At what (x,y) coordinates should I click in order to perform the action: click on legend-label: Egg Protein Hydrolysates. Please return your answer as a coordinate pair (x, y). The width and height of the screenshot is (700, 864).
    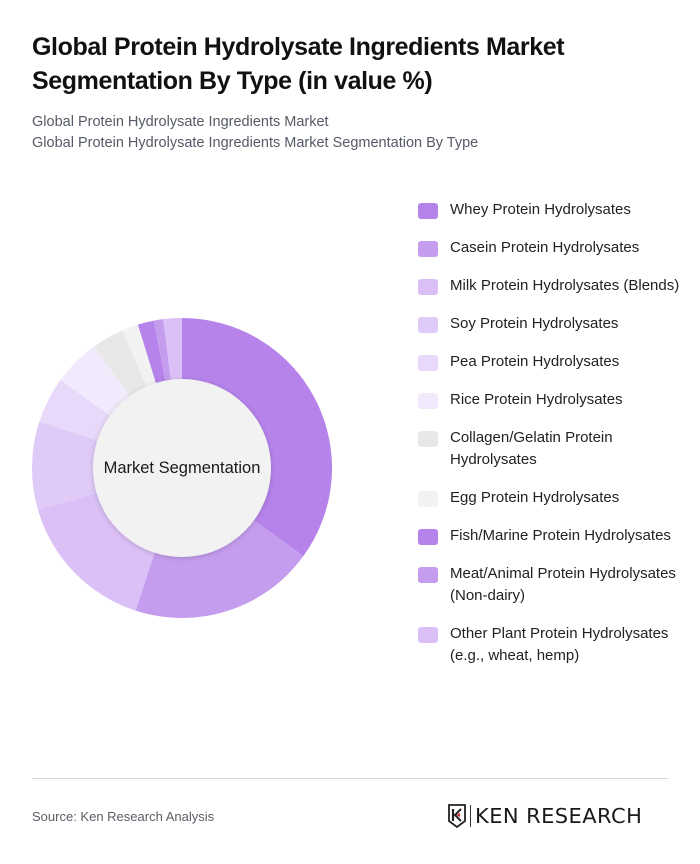
    Looking at the image, I should click on (535, 497).